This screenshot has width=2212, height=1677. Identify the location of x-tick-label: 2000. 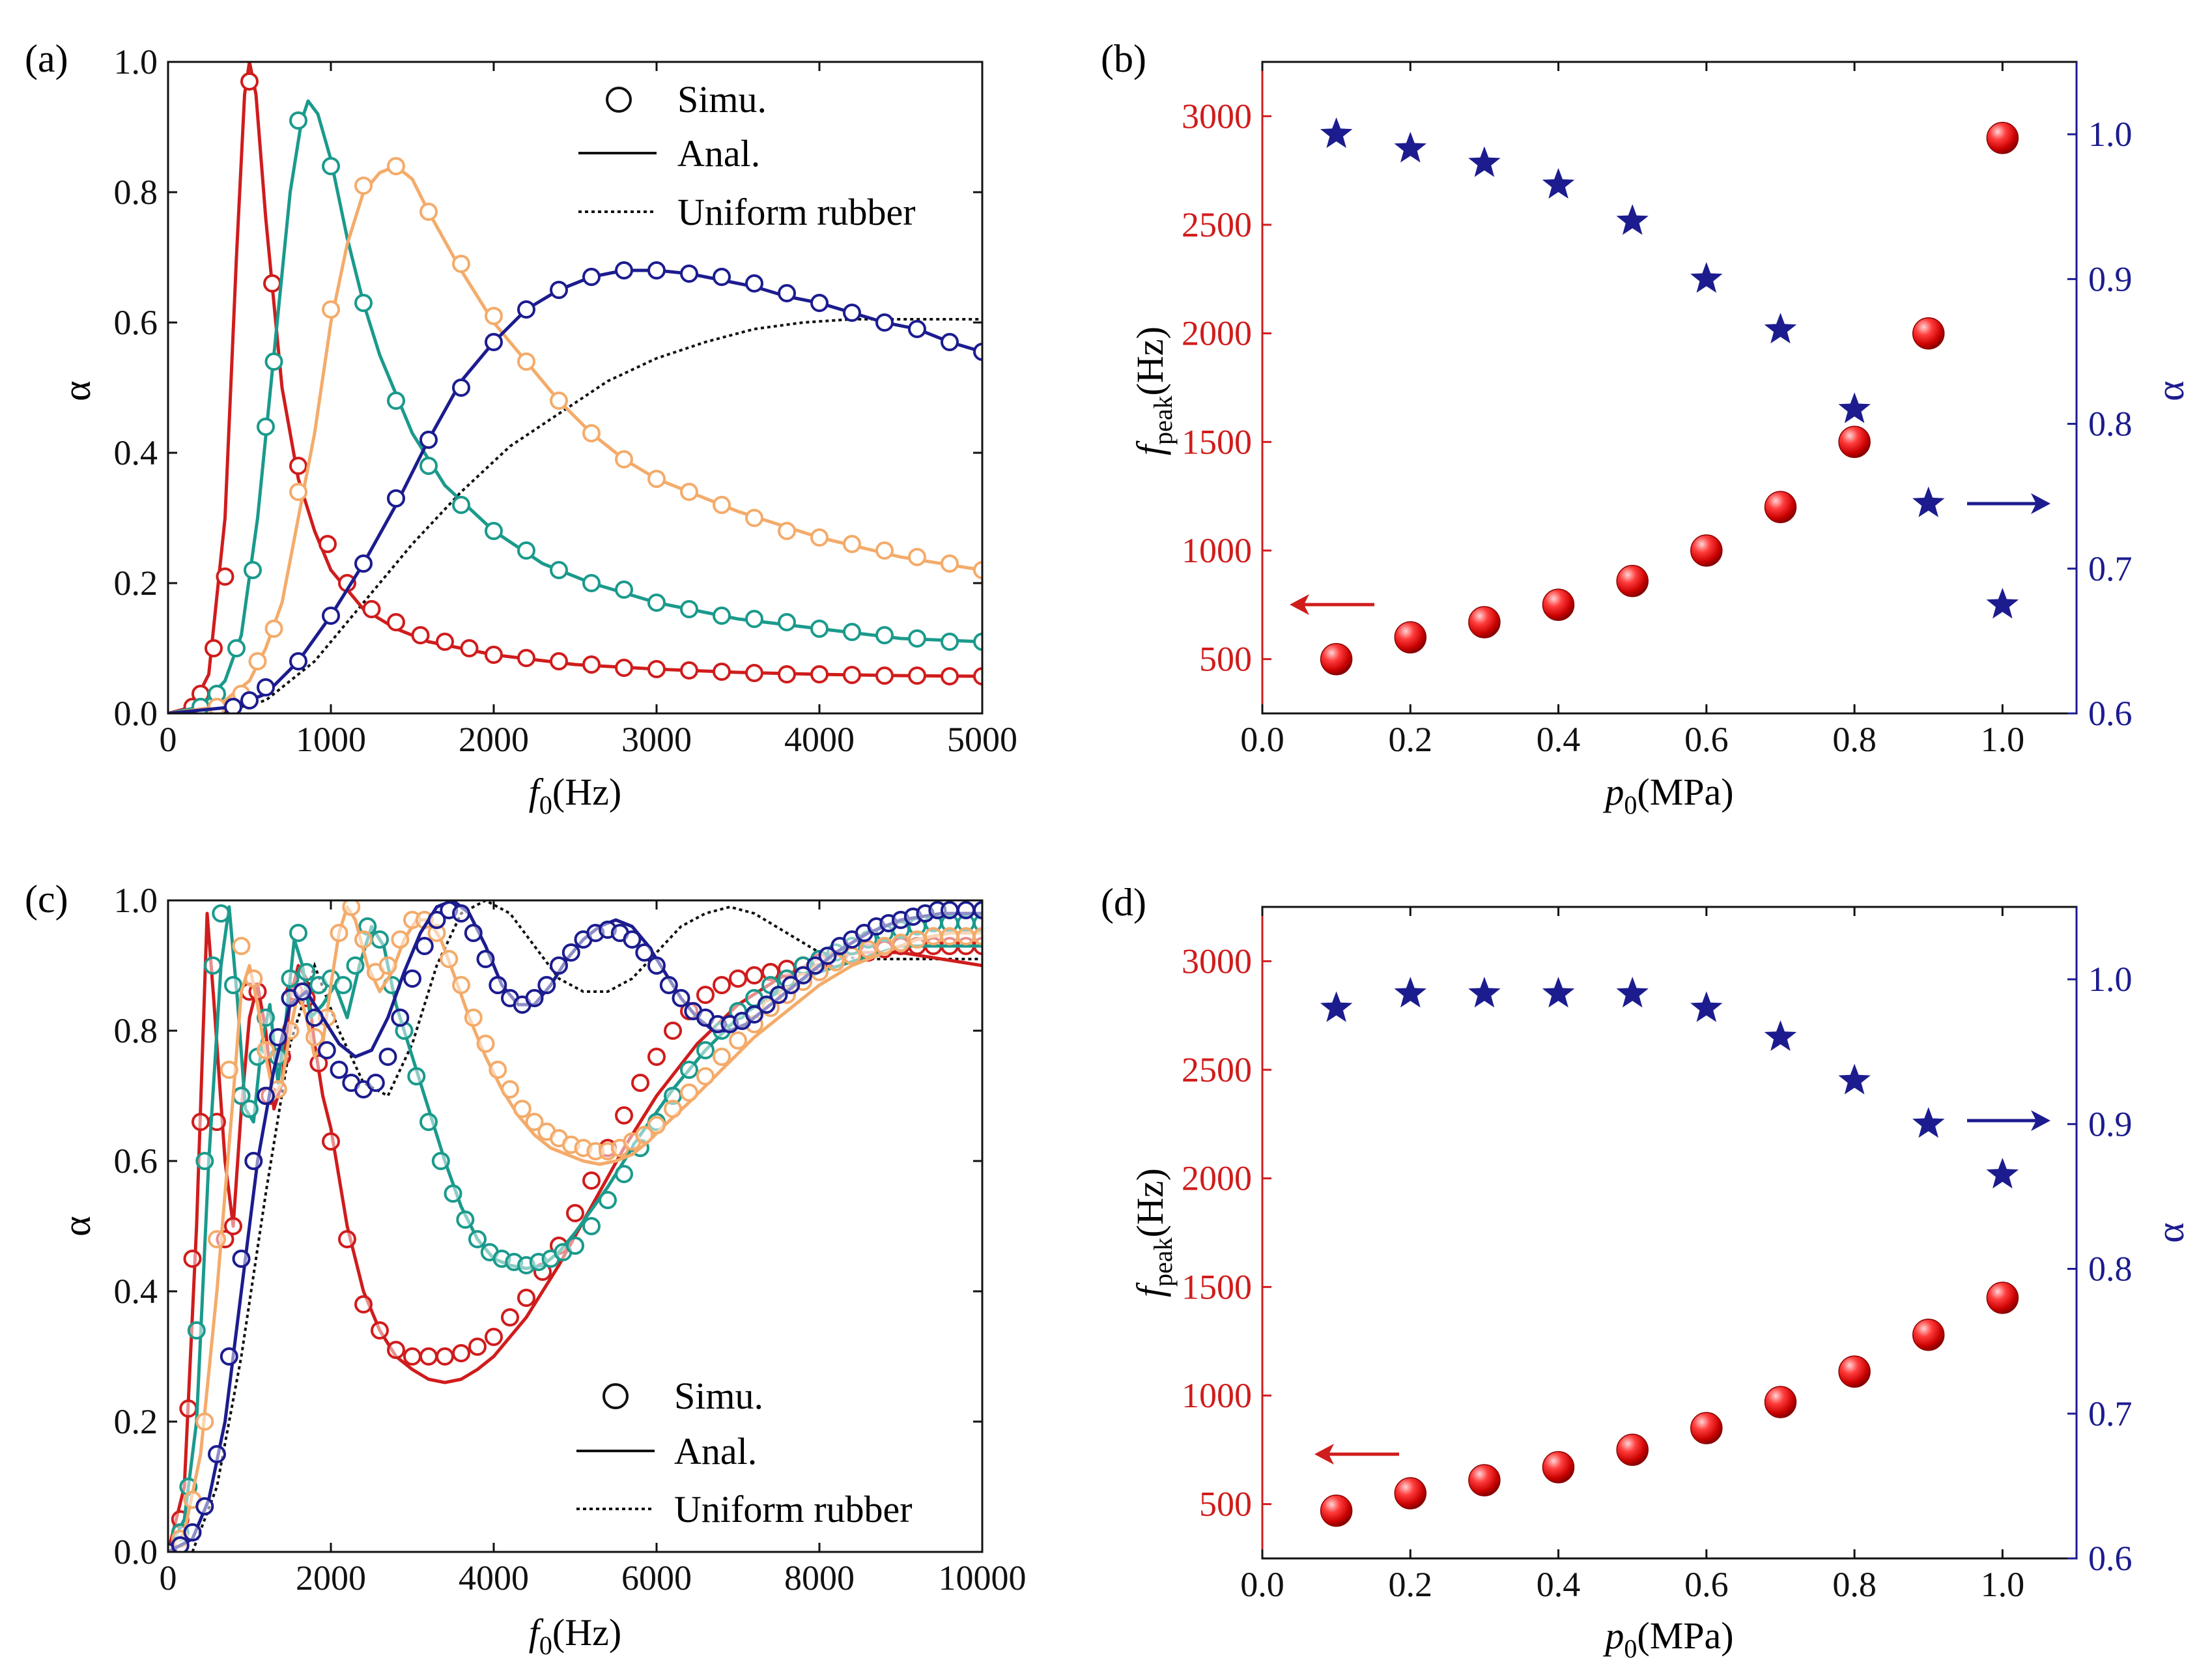
(494, 739).